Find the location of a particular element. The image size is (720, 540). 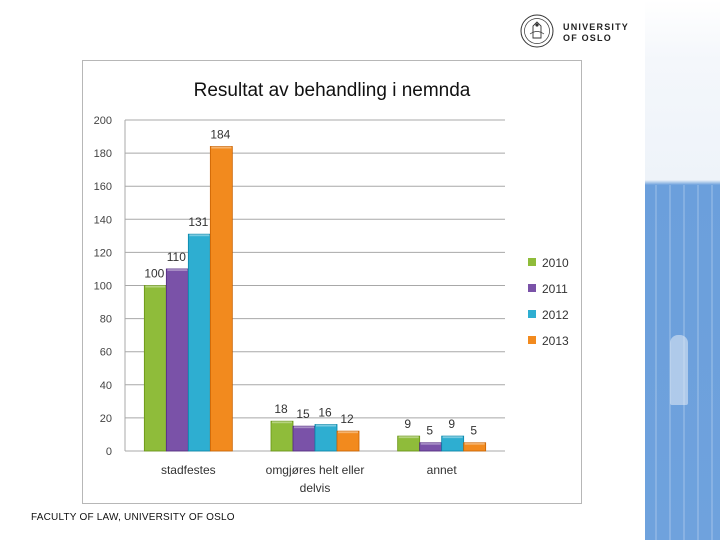

y-tick-label: 80 is located at coordinates (106, 320).